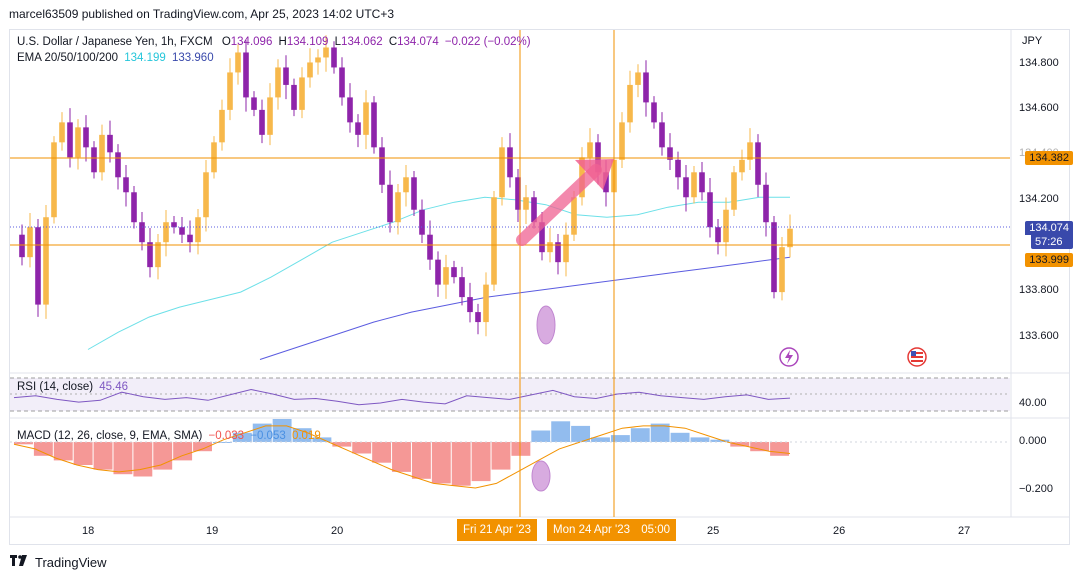 The width and height of the screenshot is (1079, 581). Describe the element at coordinates (917, 357) in the screenshot. I see `us-flag-event-icon` at that location.